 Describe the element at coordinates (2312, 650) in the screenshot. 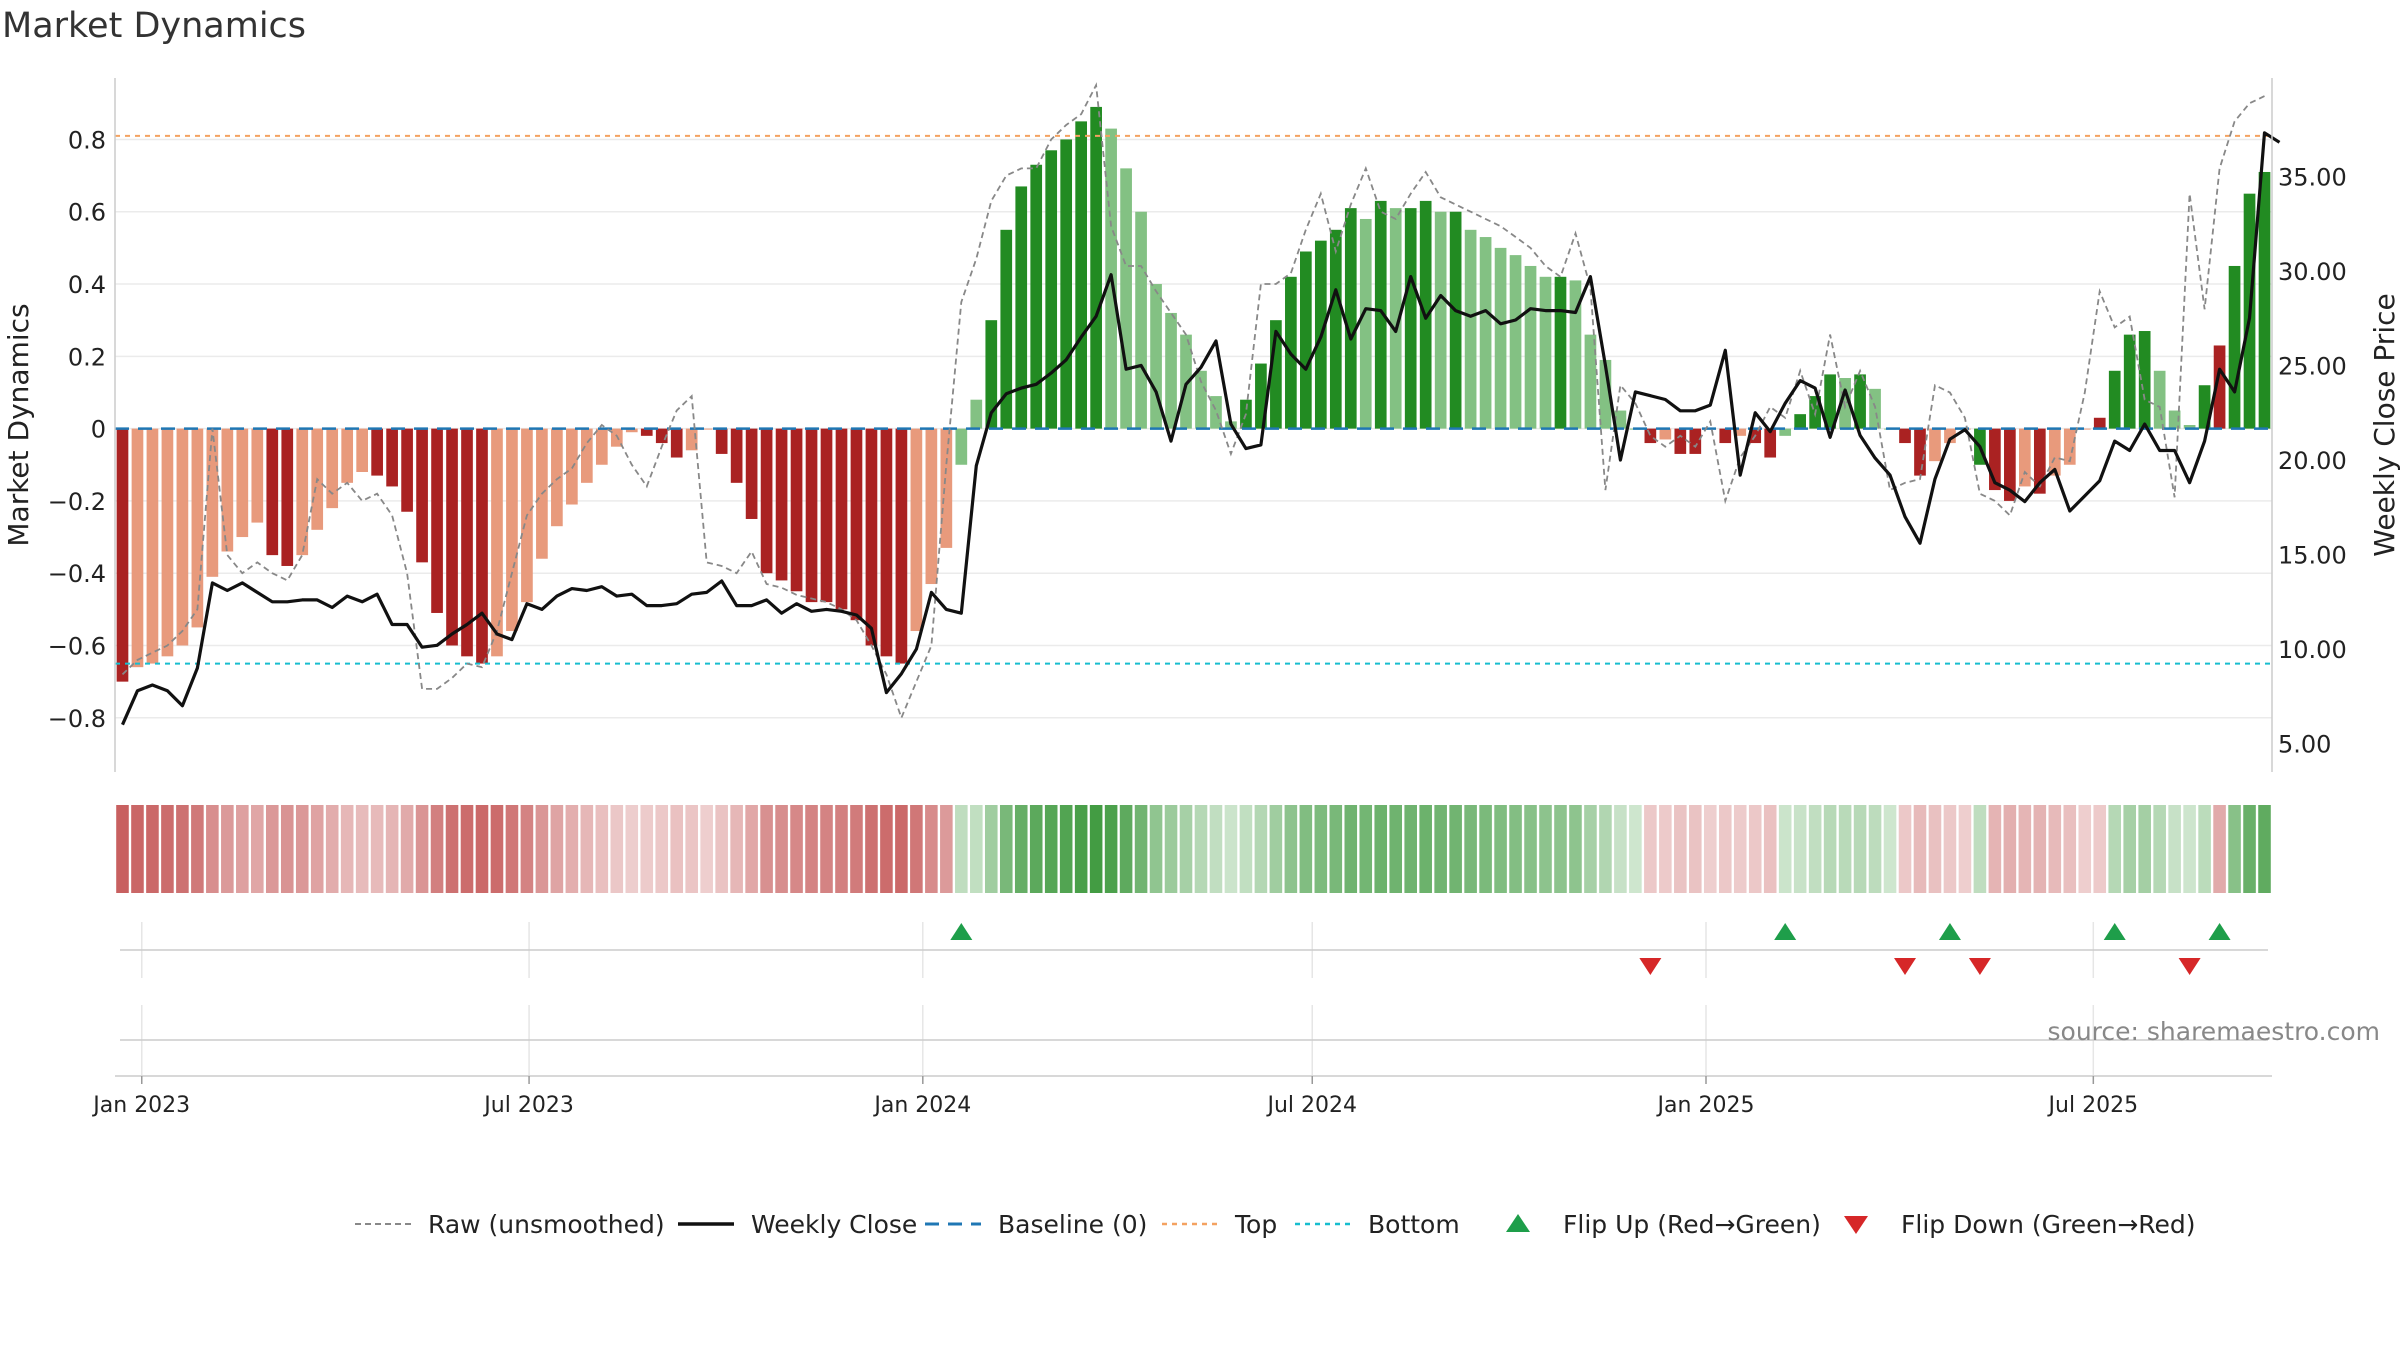

I see `right-tick-label: 10.00` at that location.